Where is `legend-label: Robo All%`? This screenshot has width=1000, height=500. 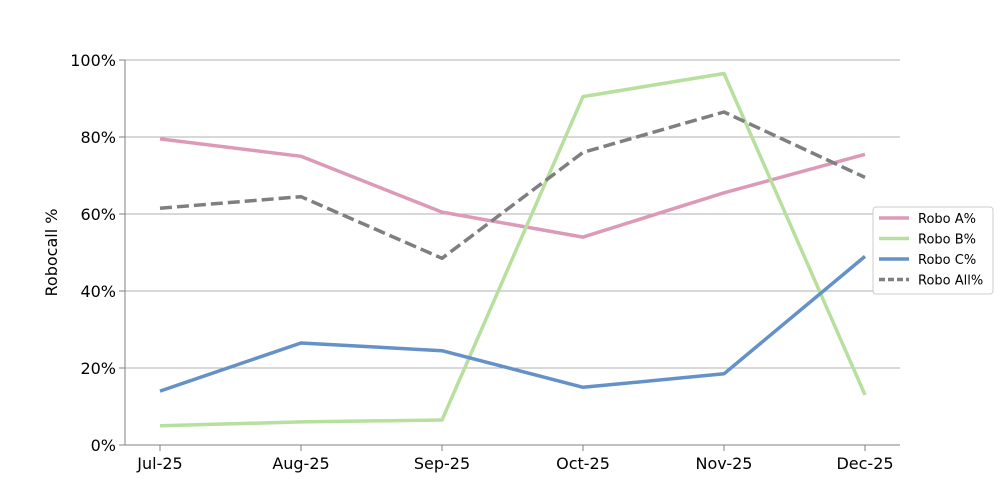 legend-label: Robo All% is located at coordinates (950, 281).